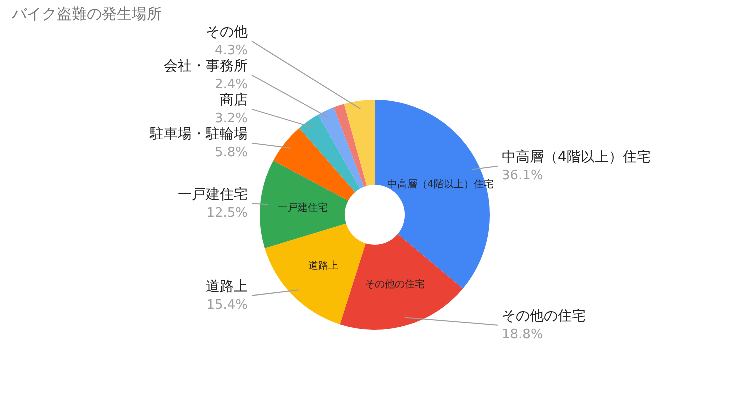 This screenshot has height=399, width=750. What do you see at coordinates (523, 176) in the screenshot?
I see `data-label: 36.1%` at bounding box center [523, 176].